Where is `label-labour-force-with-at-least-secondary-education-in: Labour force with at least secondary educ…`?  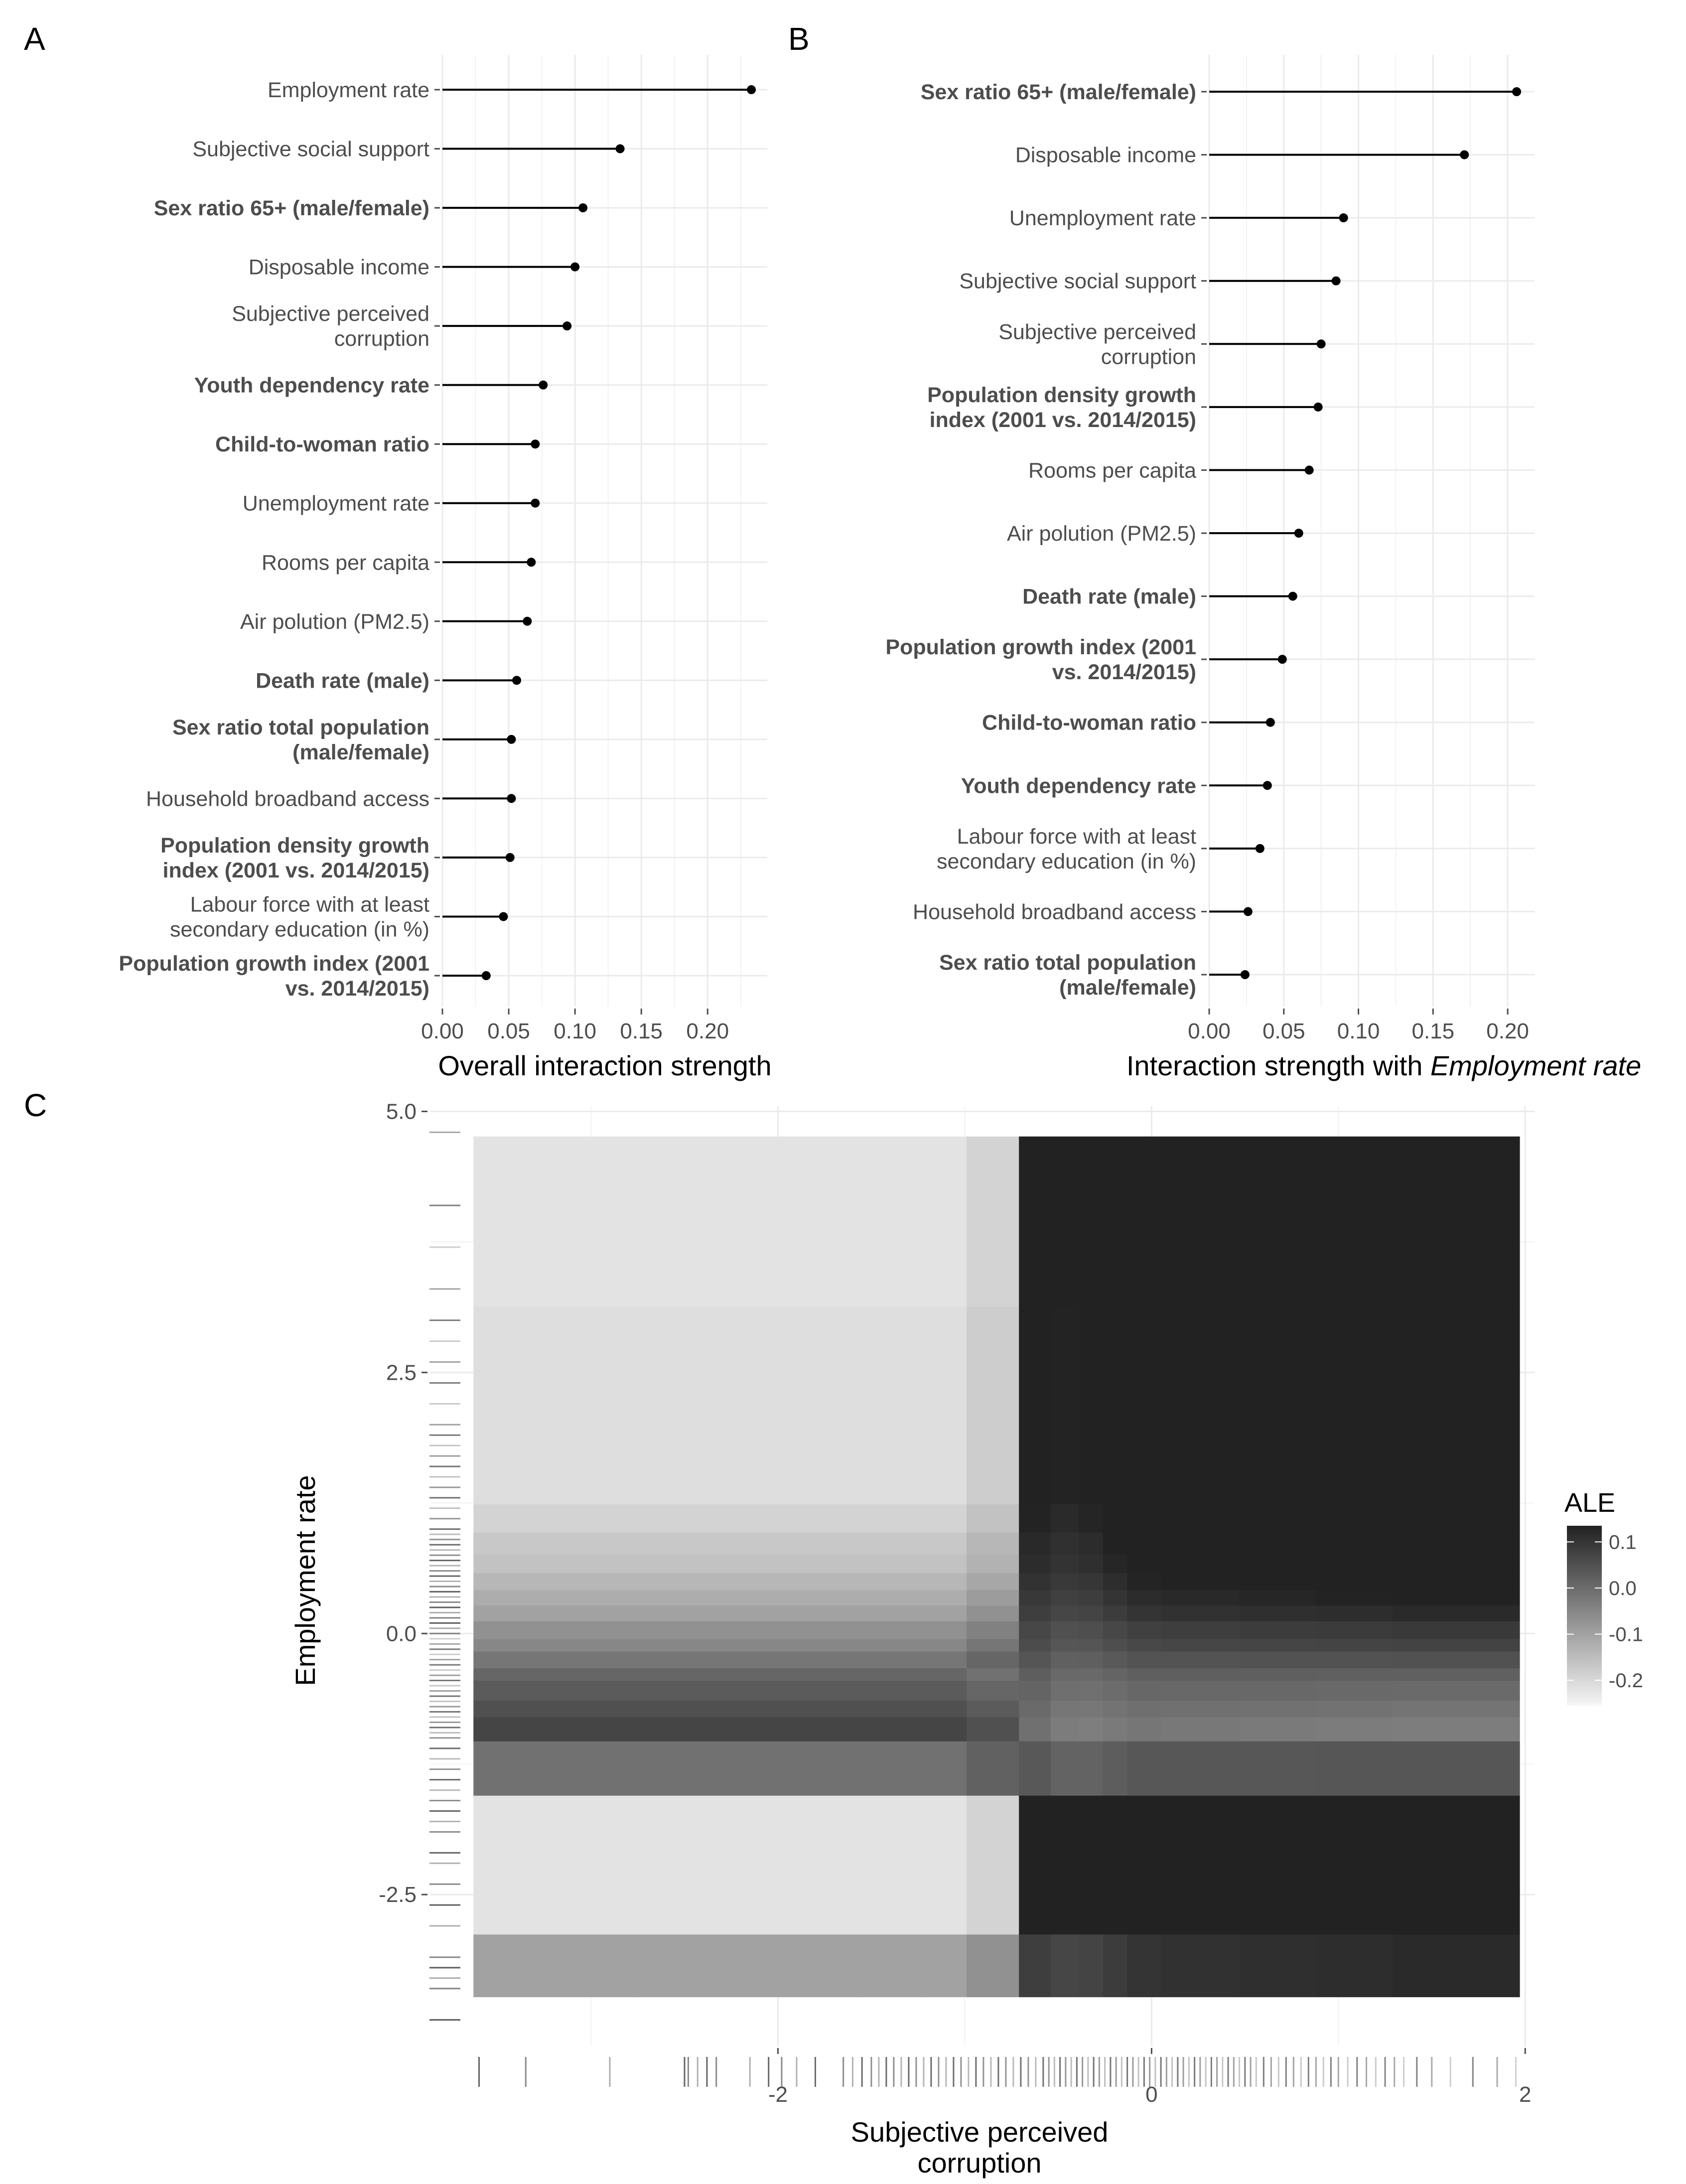 label-labour-force-with-at-least-secondary-education-in: Labour force with at least secondary educ… is located at coordinates (300, 916).